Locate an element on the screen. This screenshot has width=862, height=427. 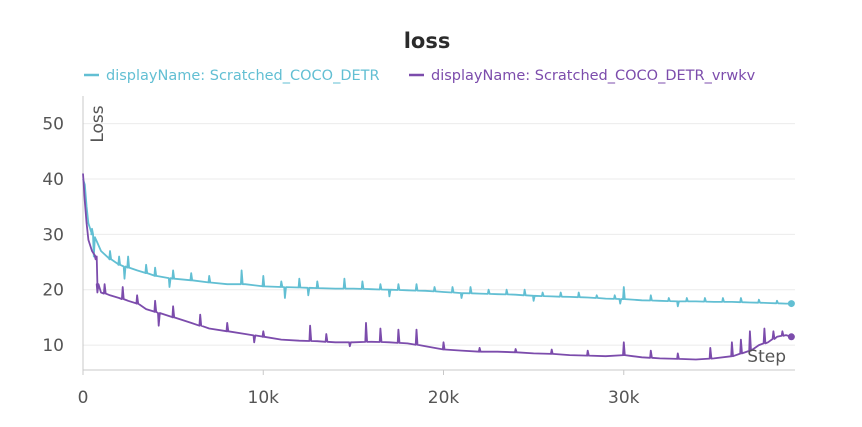
y-tick-label-40: 40 is located at coordinates (53, 180).